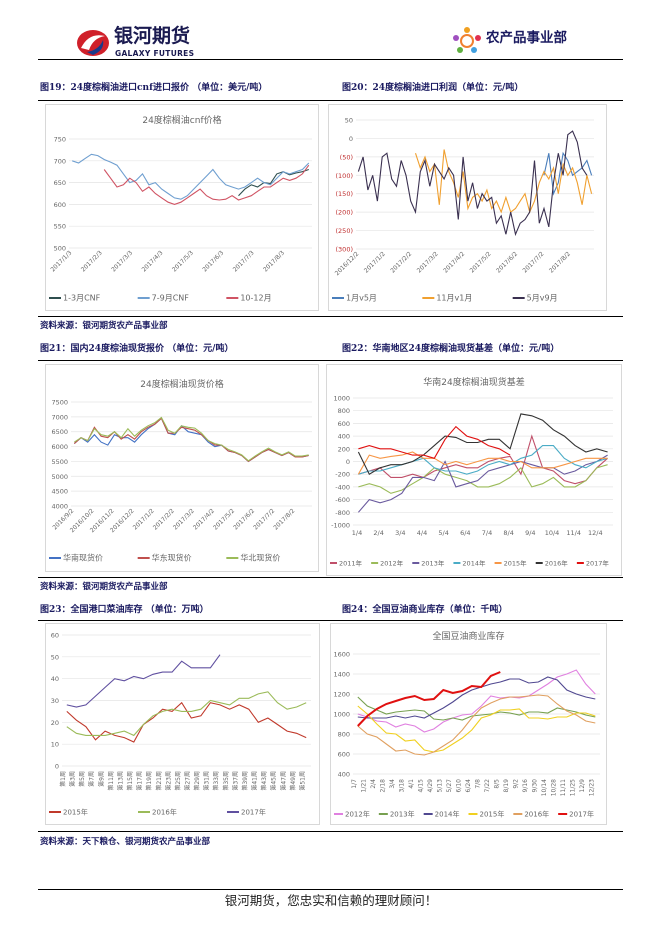 The height and width of the screenshot is (936, 662). Describe the element at coordinates (425, 610) in the screenshot. I see `caption-fig24: 图24：全国豆油商业库存（单位：千吨）` at that location.